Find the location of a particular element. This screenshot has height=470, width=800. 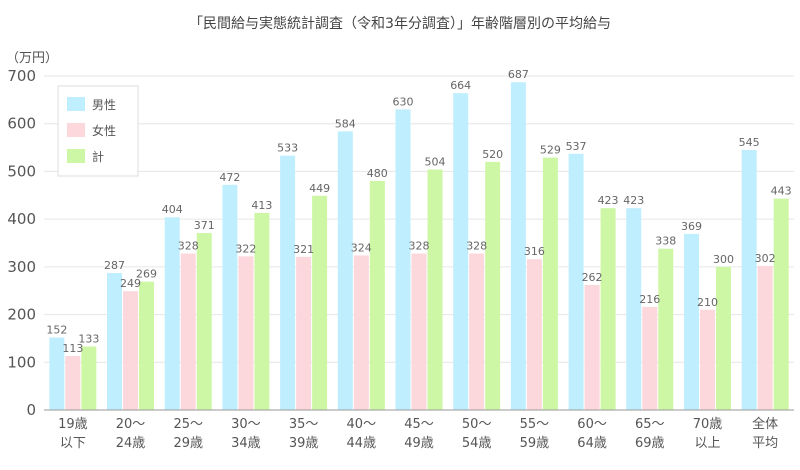

data-label: 113 is located at coordinates (72, 348).